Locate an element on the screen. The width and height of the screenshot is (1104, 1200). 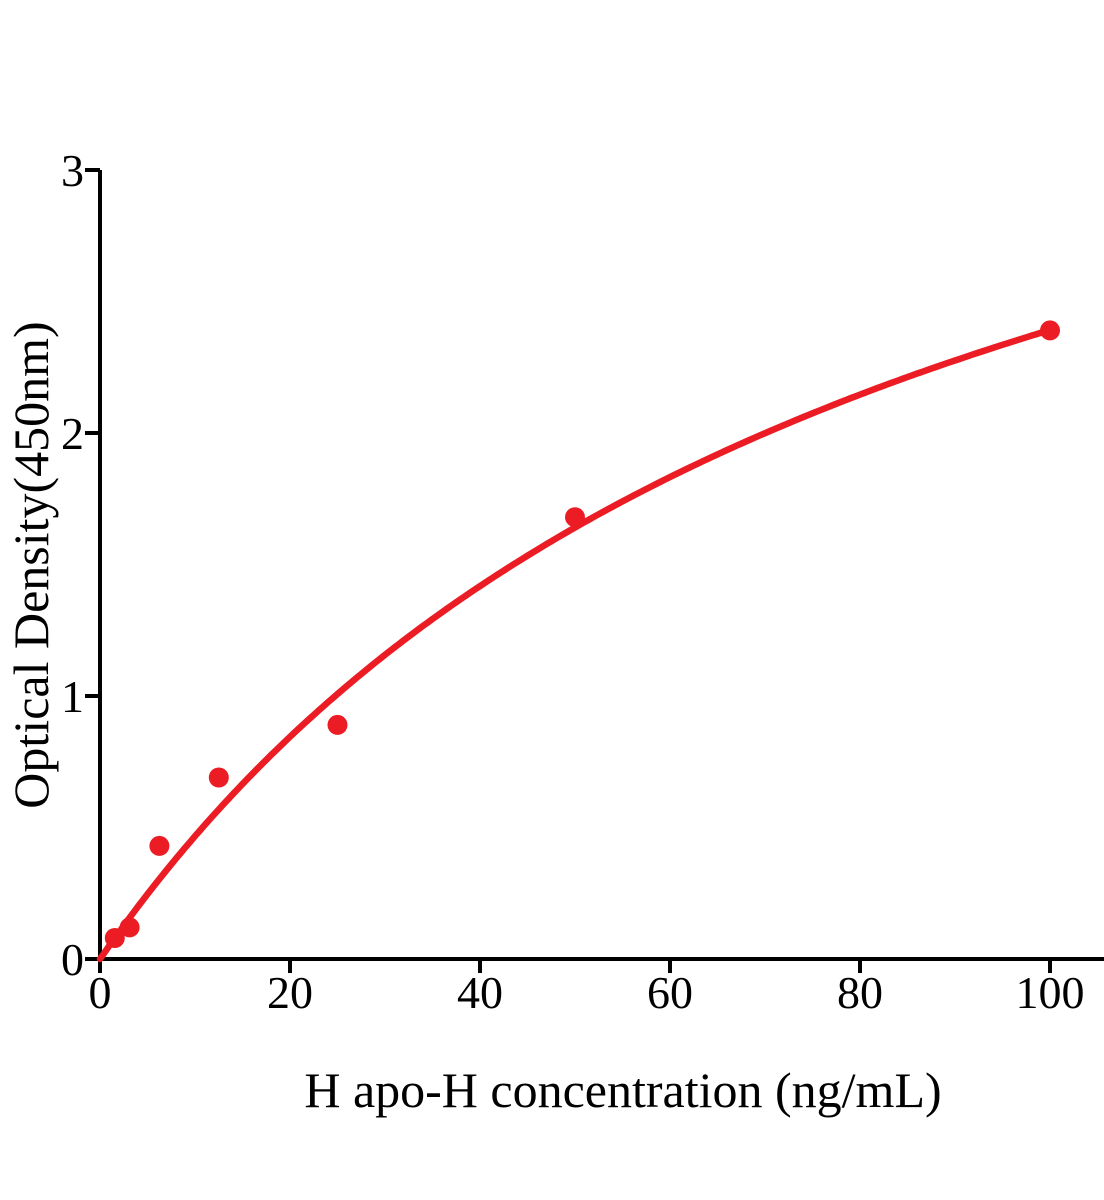
x-tick-label: 60 is located at coordinates (670, 992).